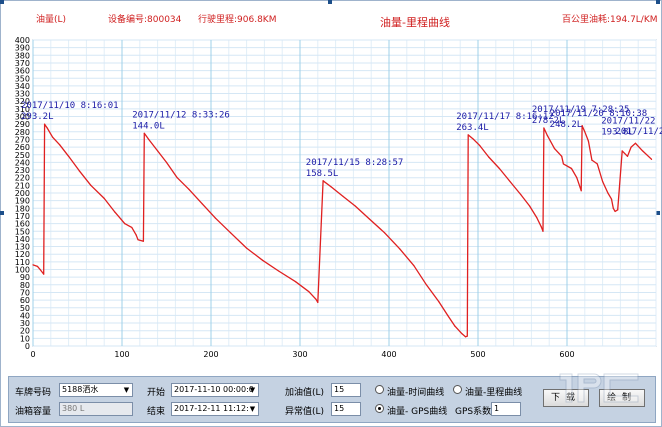  I want to click on y-tick-label: 300, so click(22, 117).